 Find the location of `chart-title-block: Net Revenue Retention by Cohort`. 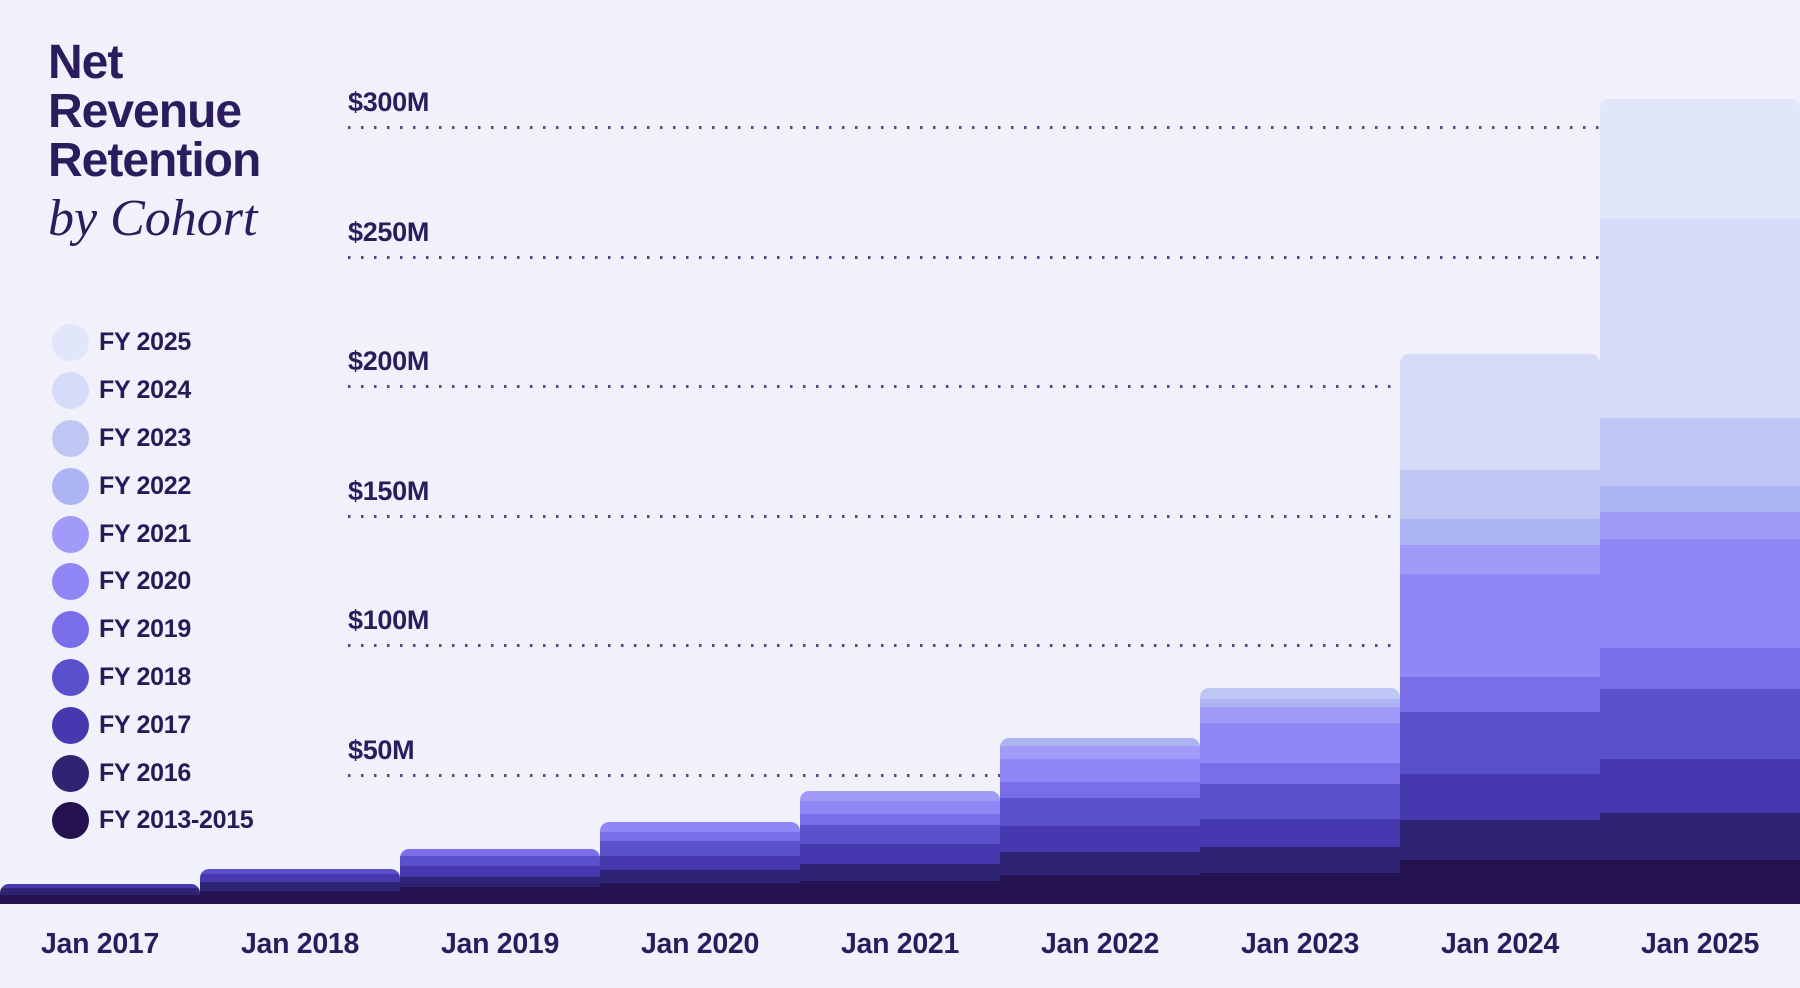

chart-title-block: Net Revenue Retention by Cohort is located at coordinates (154, 140).